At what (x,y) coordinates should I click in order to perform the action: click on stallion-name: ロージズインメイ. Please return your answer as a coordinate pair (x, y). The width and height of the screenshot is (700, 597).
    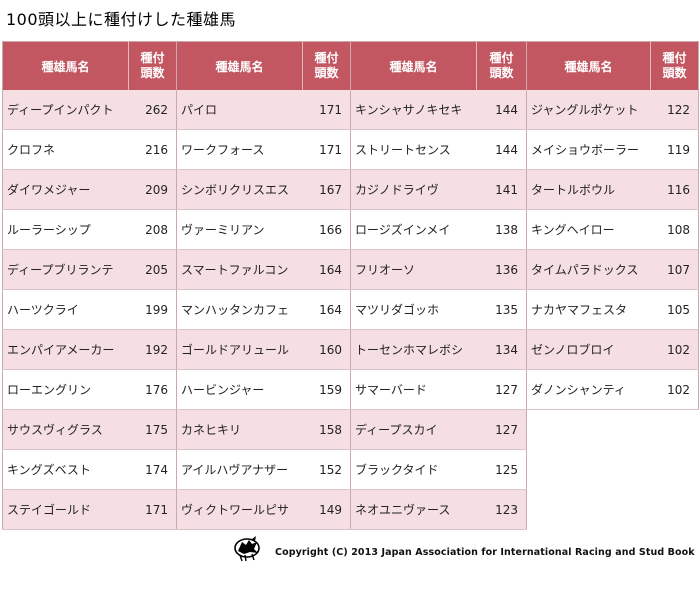
    Looking at the image, I should click on (413, 229).